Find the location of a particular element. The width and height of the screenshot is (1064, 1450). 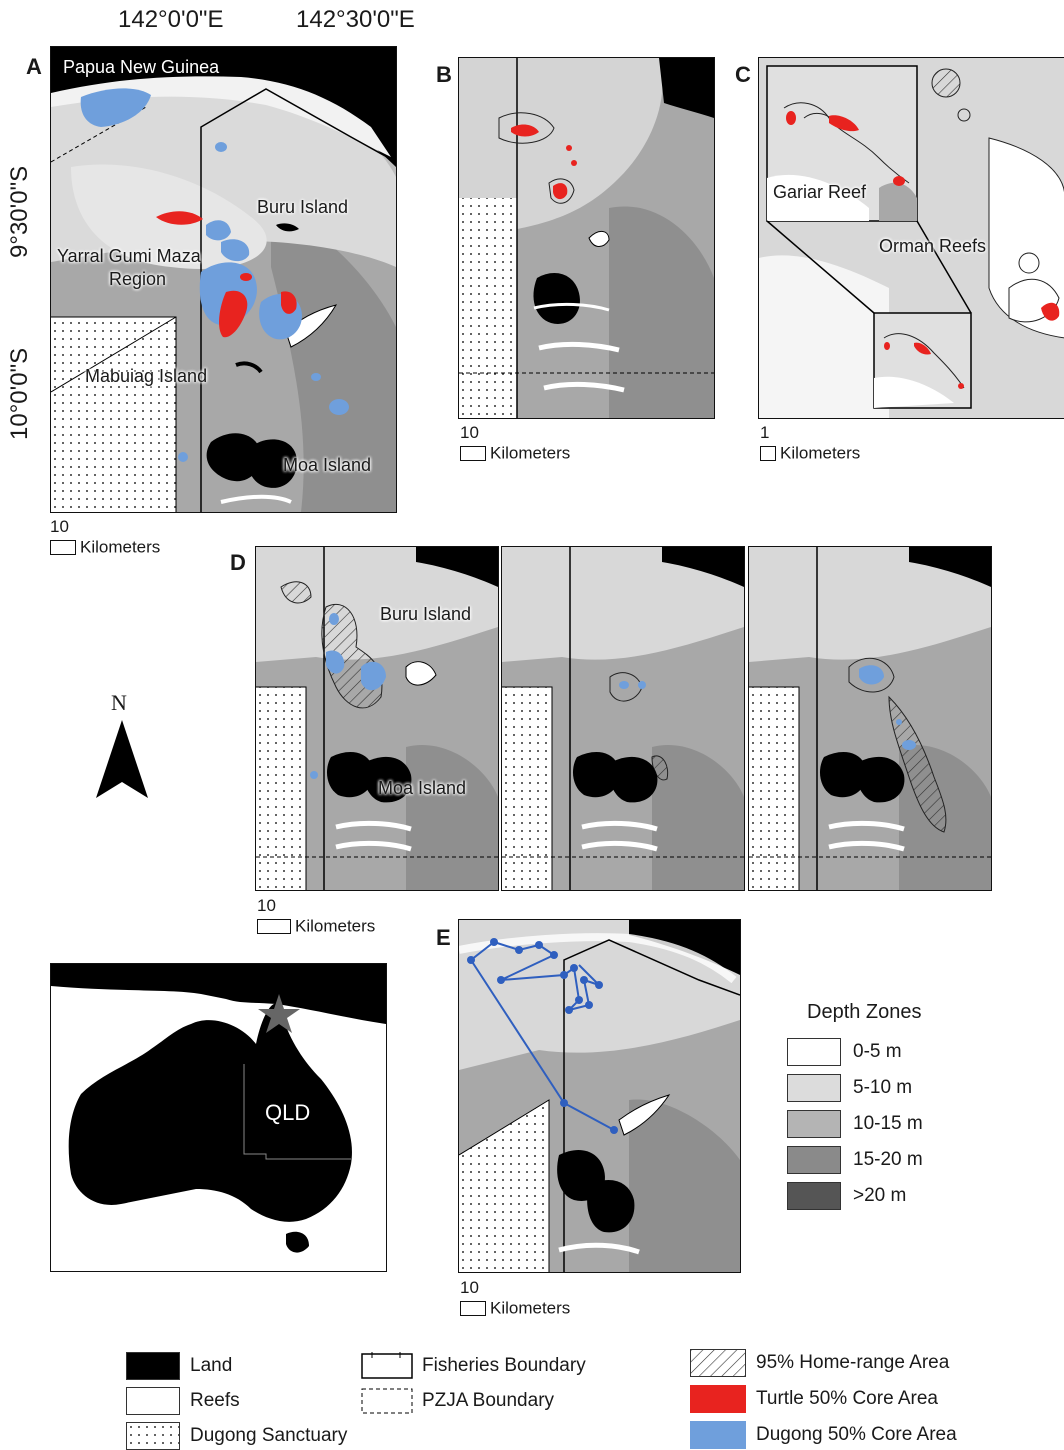

legend-land-label: Land is located at coordinates (211, 1365).